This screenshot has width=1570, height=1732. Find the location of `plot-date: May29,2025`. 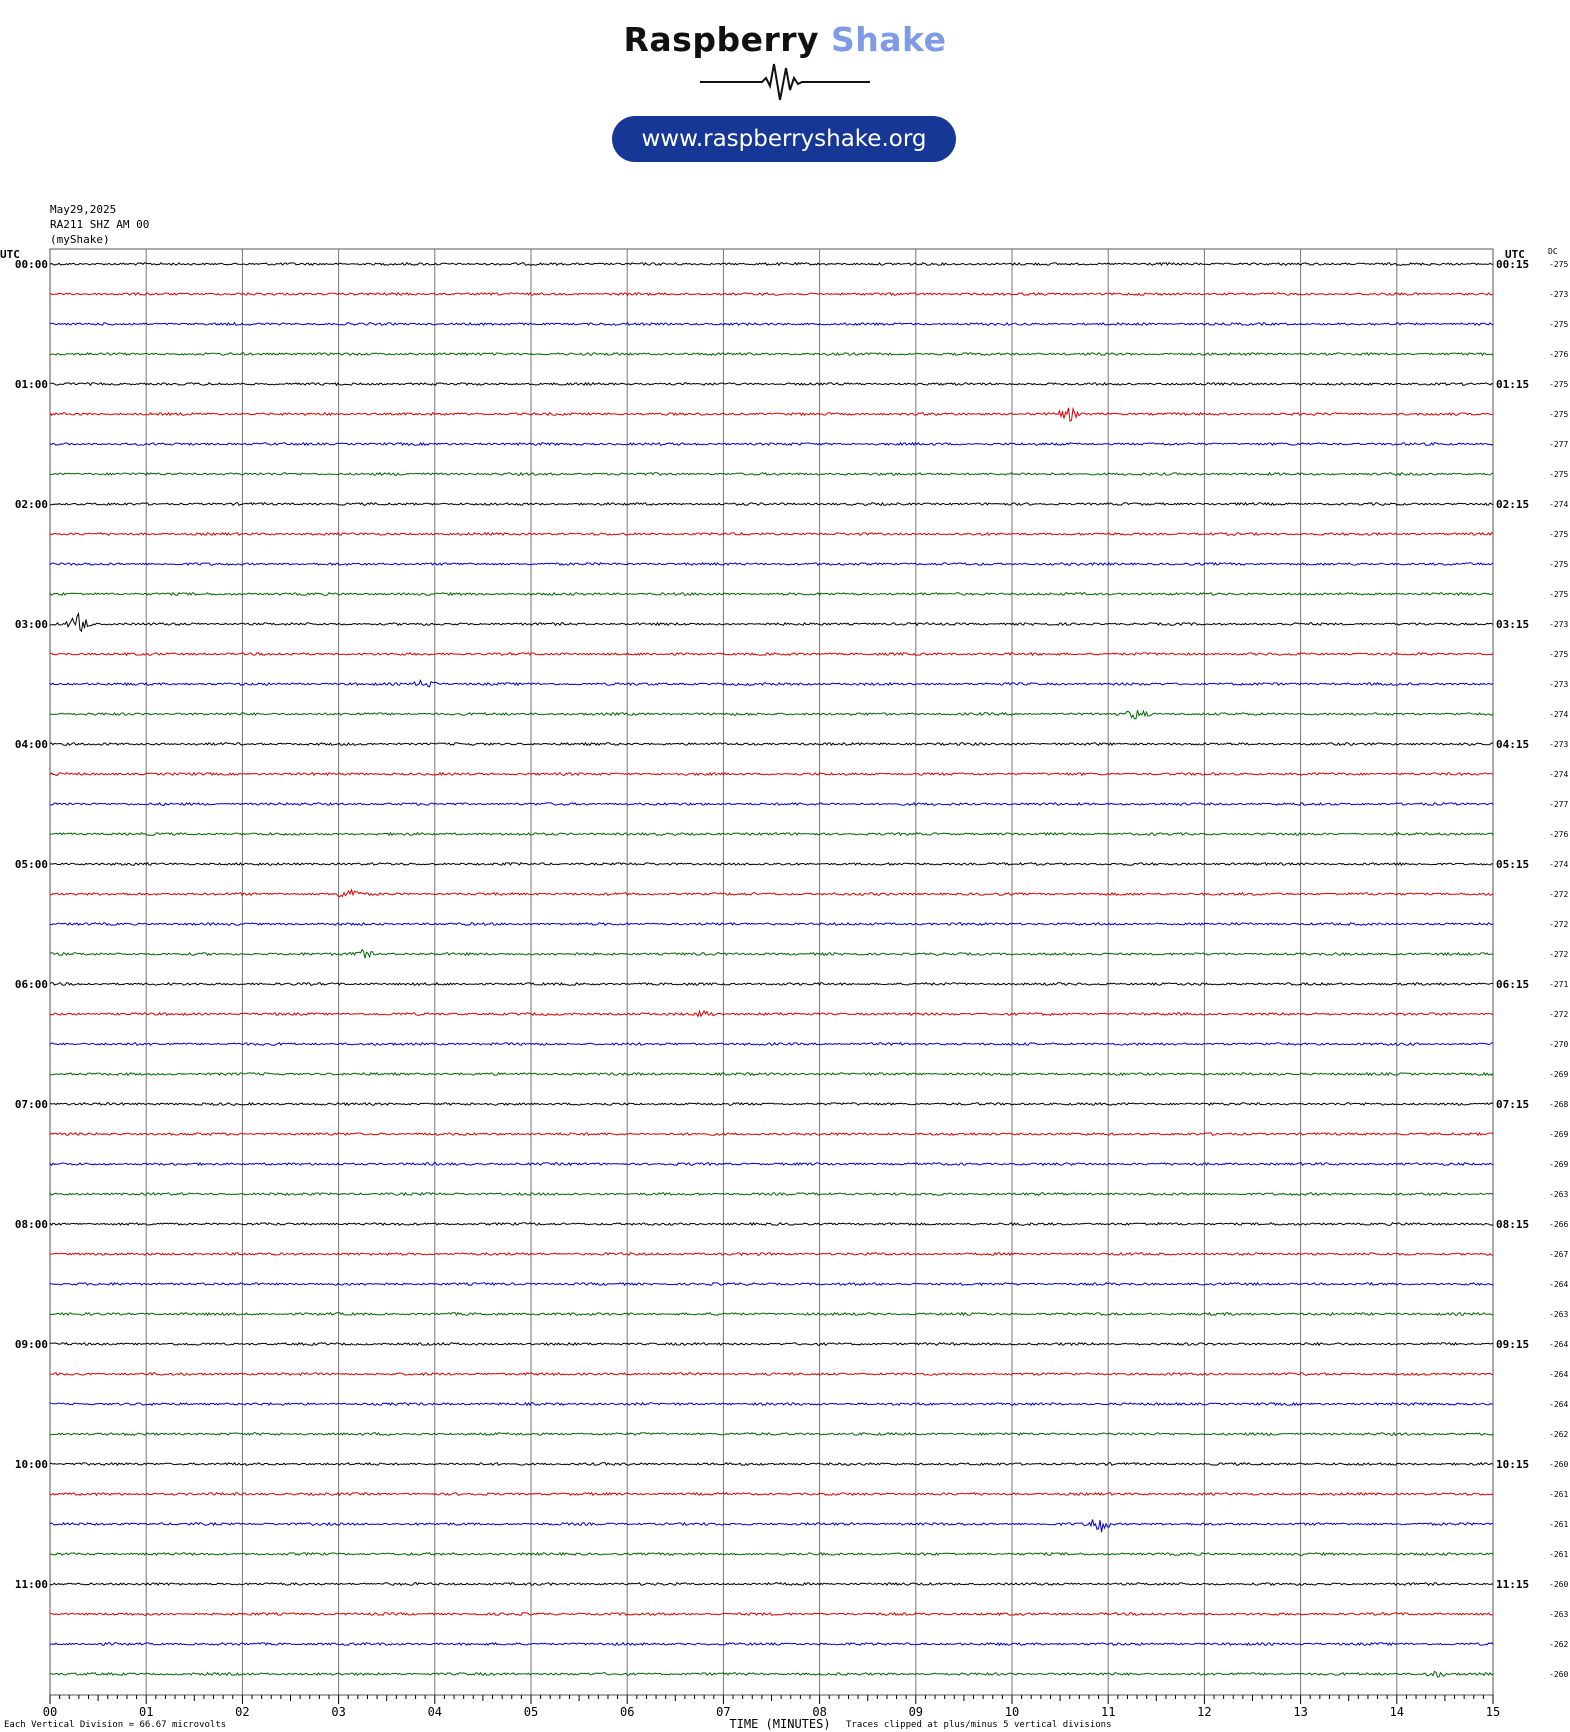

plot-date: May29,2025 is located at coordinates (83, 209).